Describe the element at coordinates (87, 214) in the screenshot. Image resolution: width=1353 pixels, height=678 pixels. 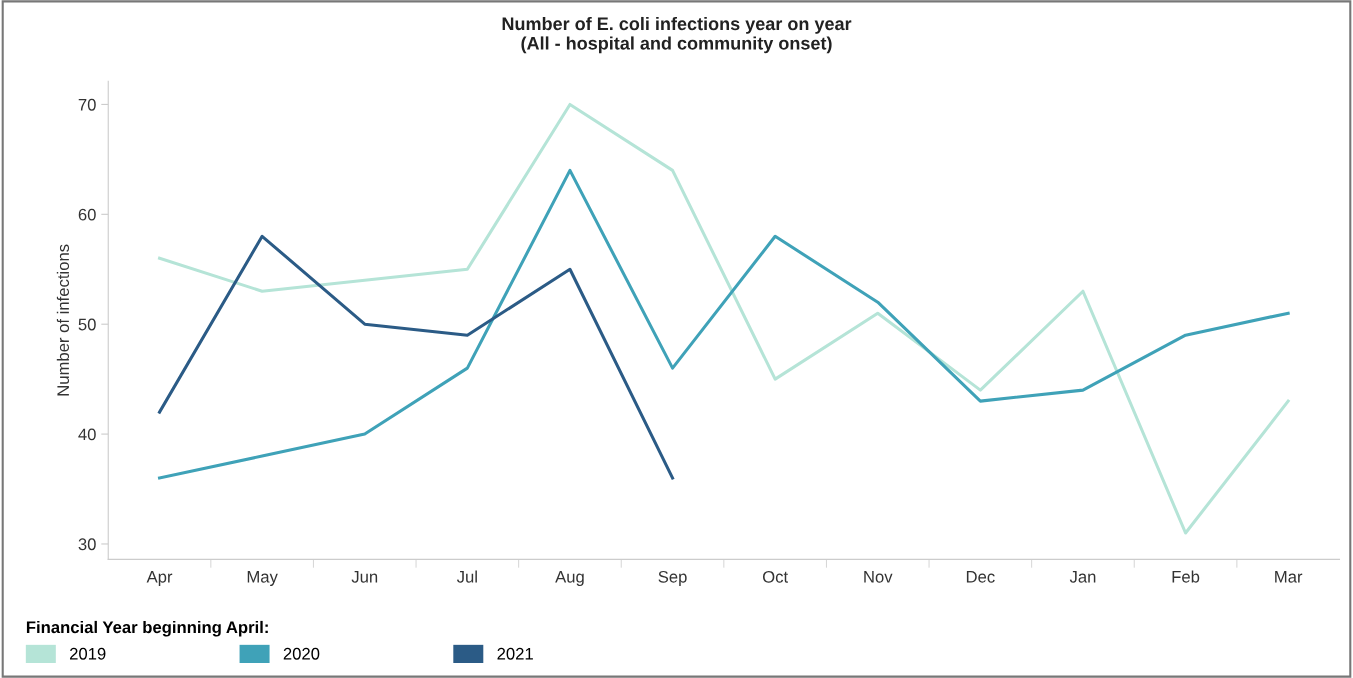
I see `y-tick-label: 60` at that location.